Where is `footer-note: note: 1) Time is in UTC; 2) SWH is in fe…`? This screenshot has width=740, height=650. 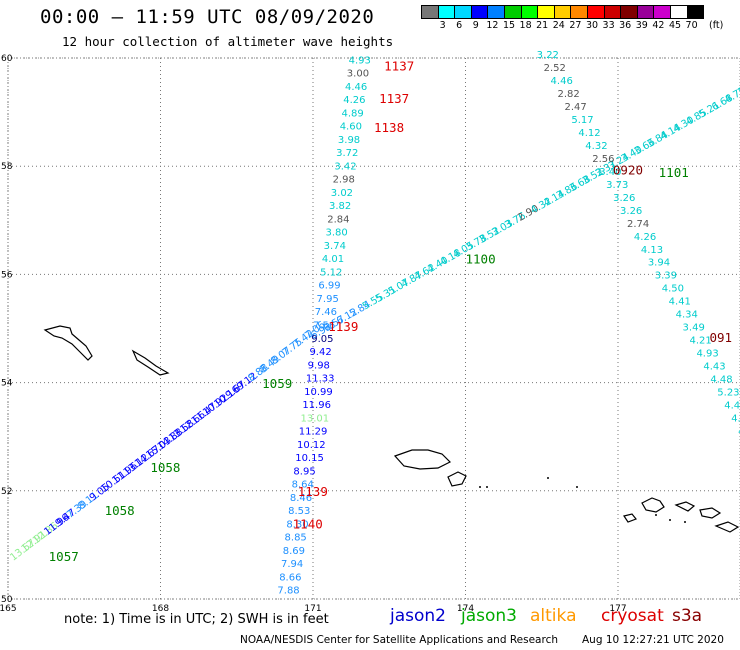 footer-note: note: 1) Time is in UTC; 2) SWH is in fe… is located at coordinates (196, 619).